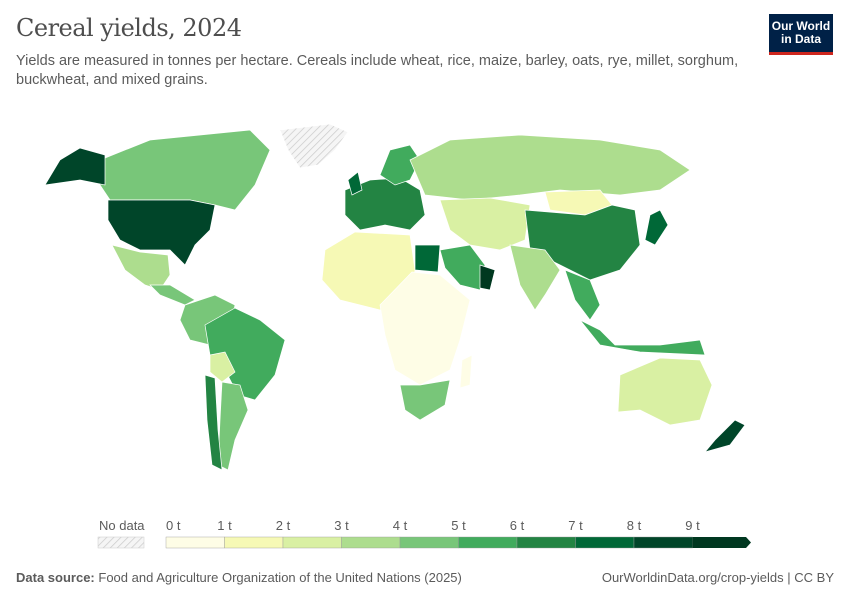  Describe the element at coordinates (161, 232) in the screenshot. I see `country-usa` at that location.